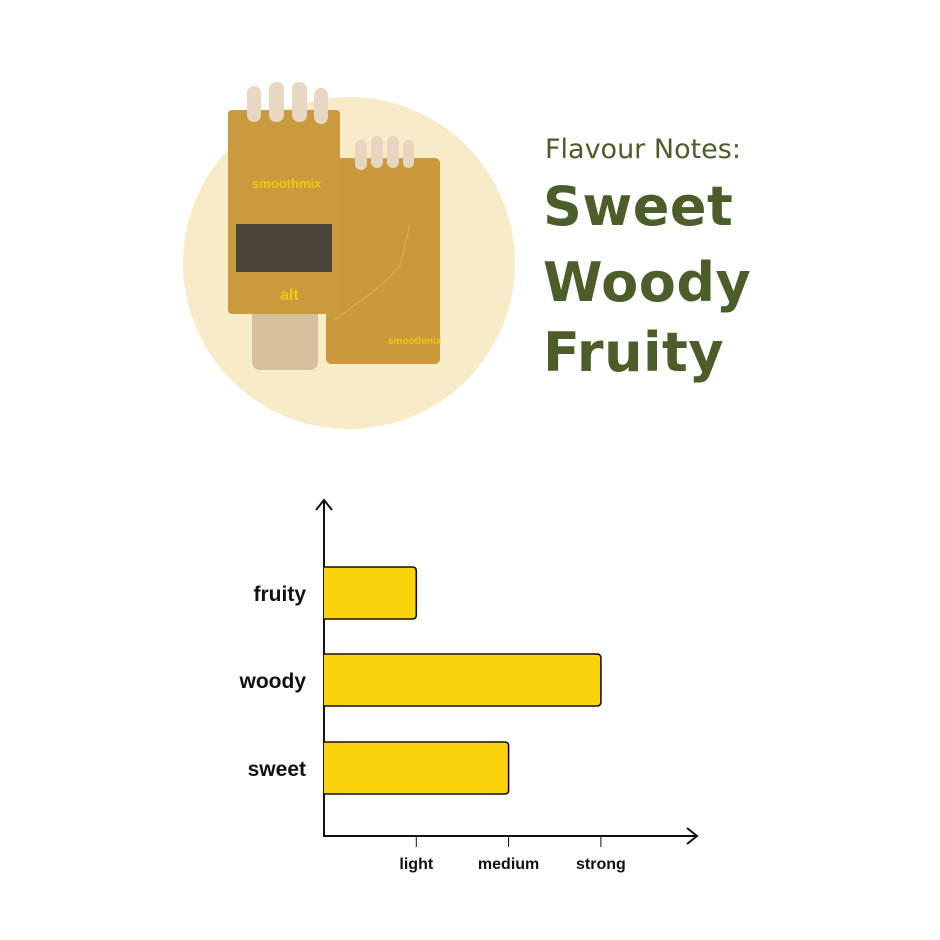 This screenshot has height=940, width=940. Describe the element at coordinates (371, 593) in the screenshot. I see `bar-fruity` at that location.